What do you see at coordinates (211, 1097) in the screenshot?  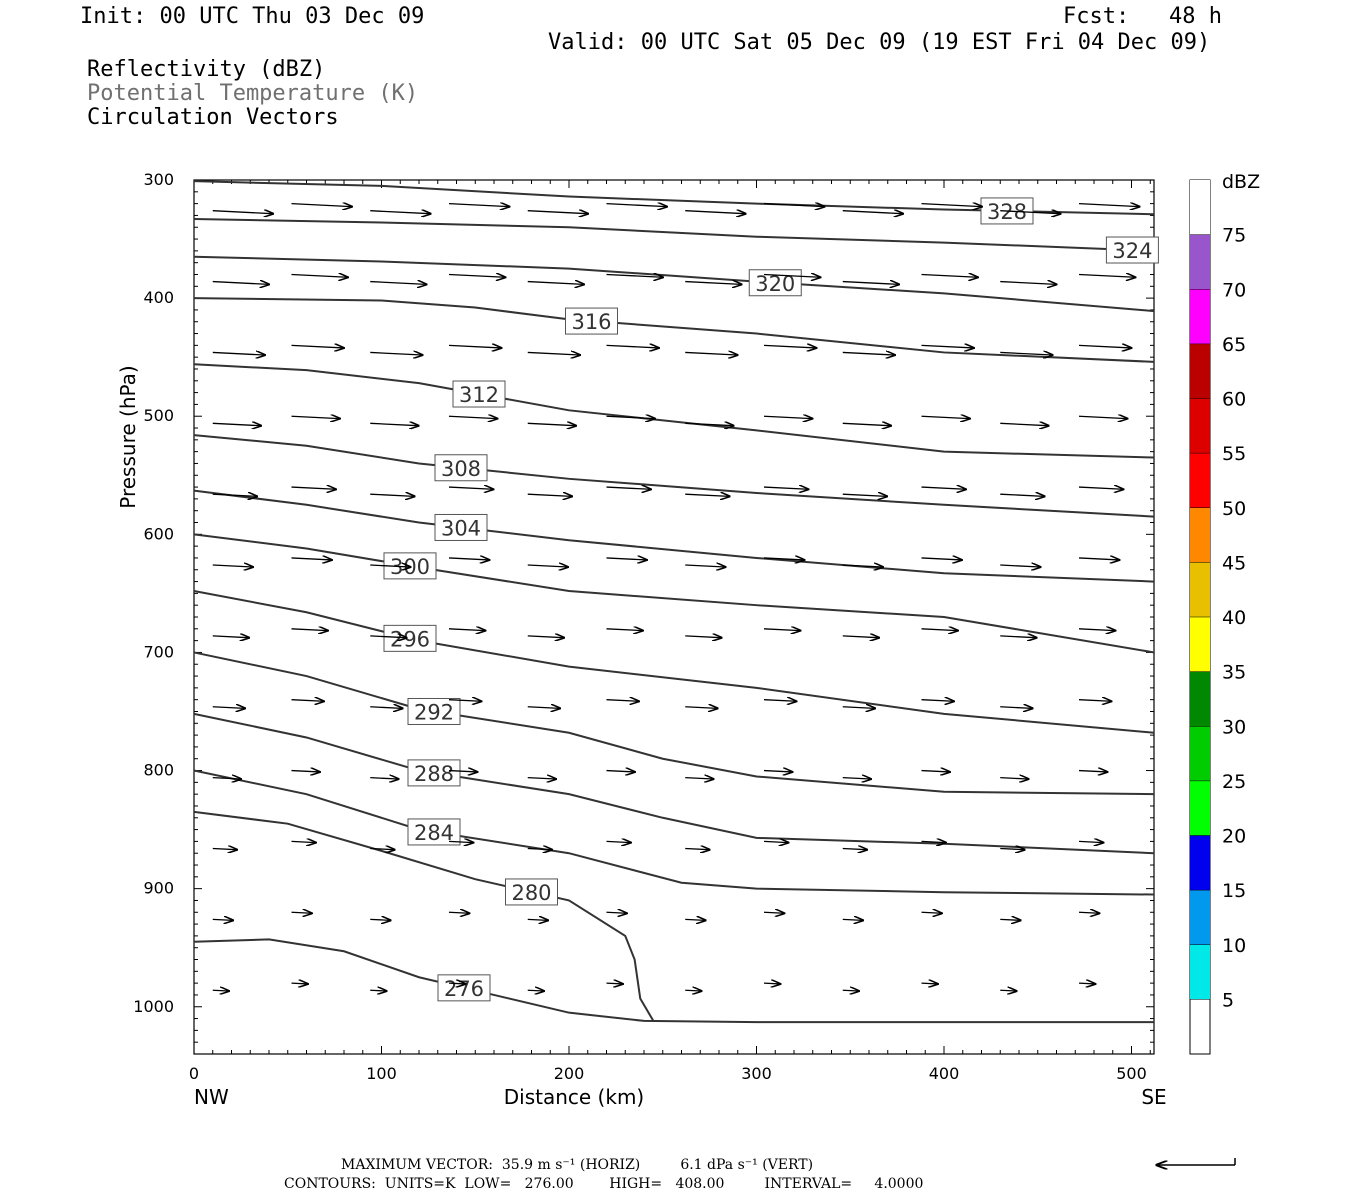 I see `x-end-label-left: NW` at bounding box center [211, 1097].